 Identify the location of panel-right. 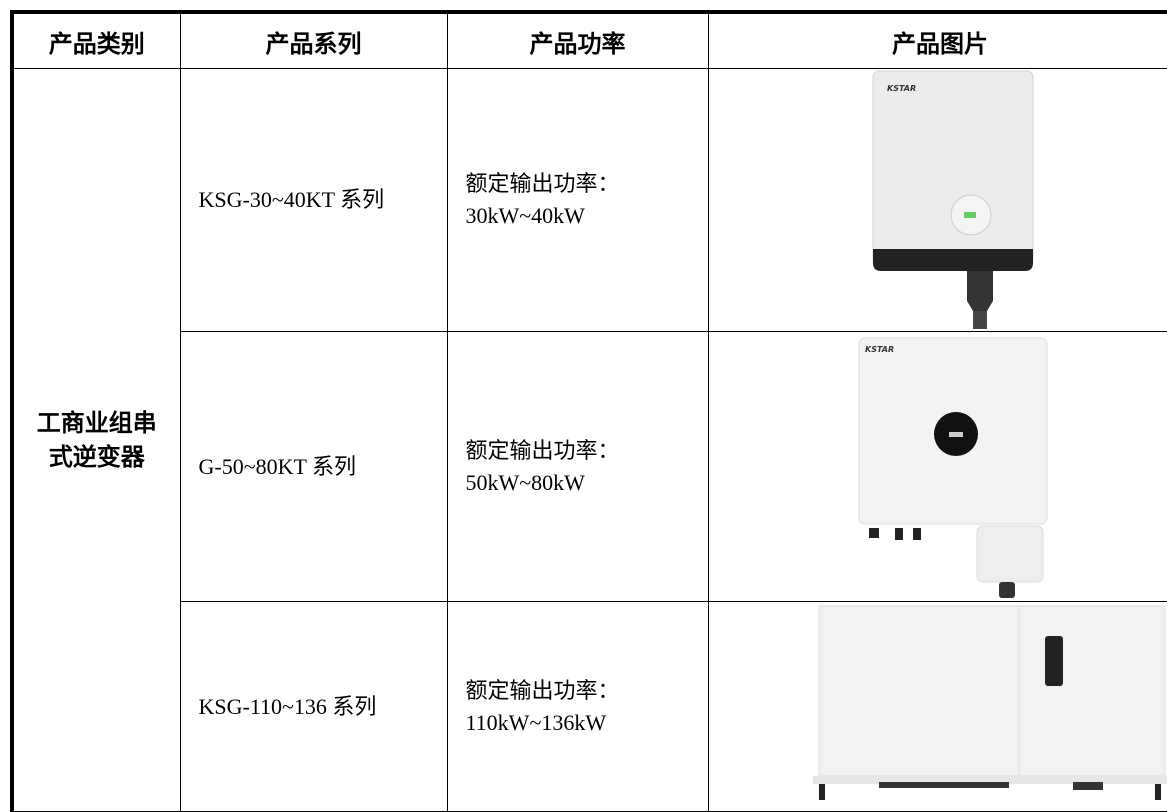
(1092, 691).